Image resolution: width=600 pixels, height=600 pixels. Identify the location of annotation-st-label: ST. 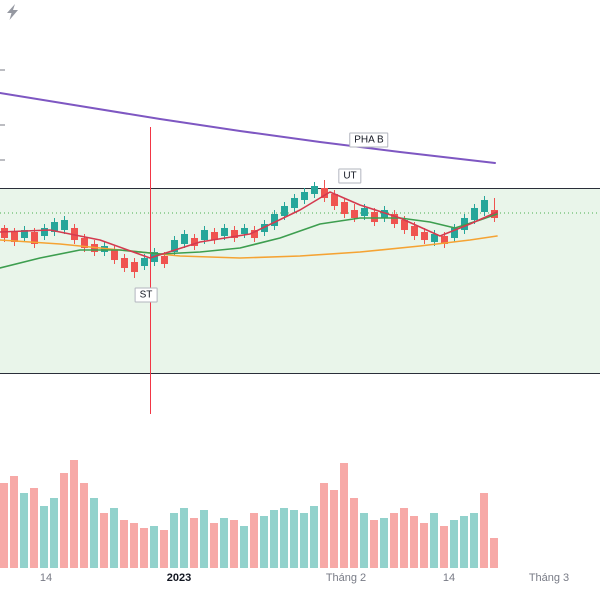
(146, 295).